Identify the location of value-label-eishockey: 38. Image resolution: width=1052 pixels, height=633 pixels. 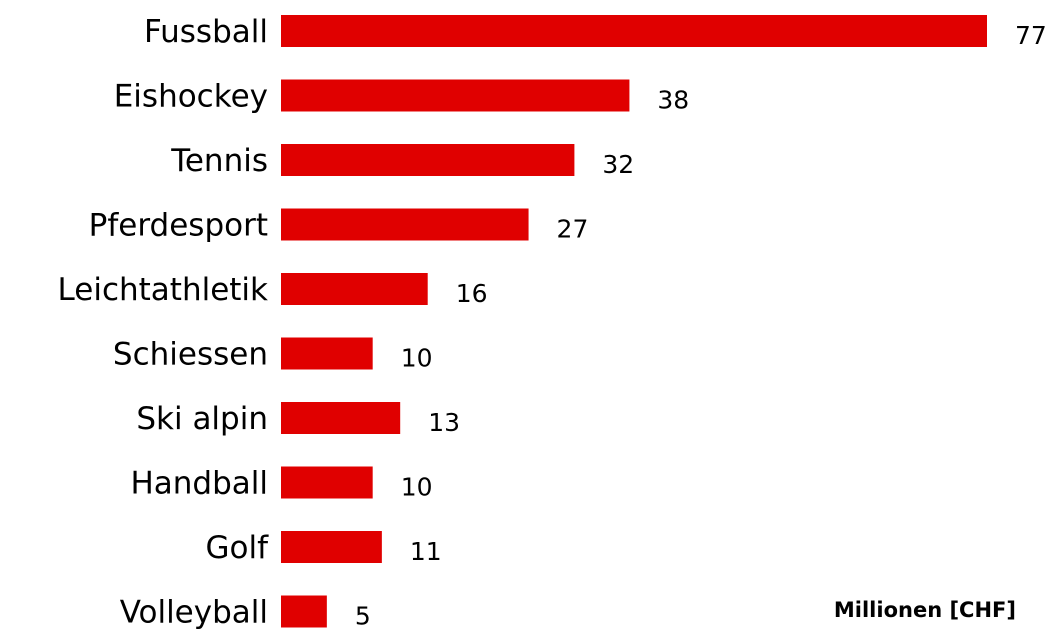
(673, 100).